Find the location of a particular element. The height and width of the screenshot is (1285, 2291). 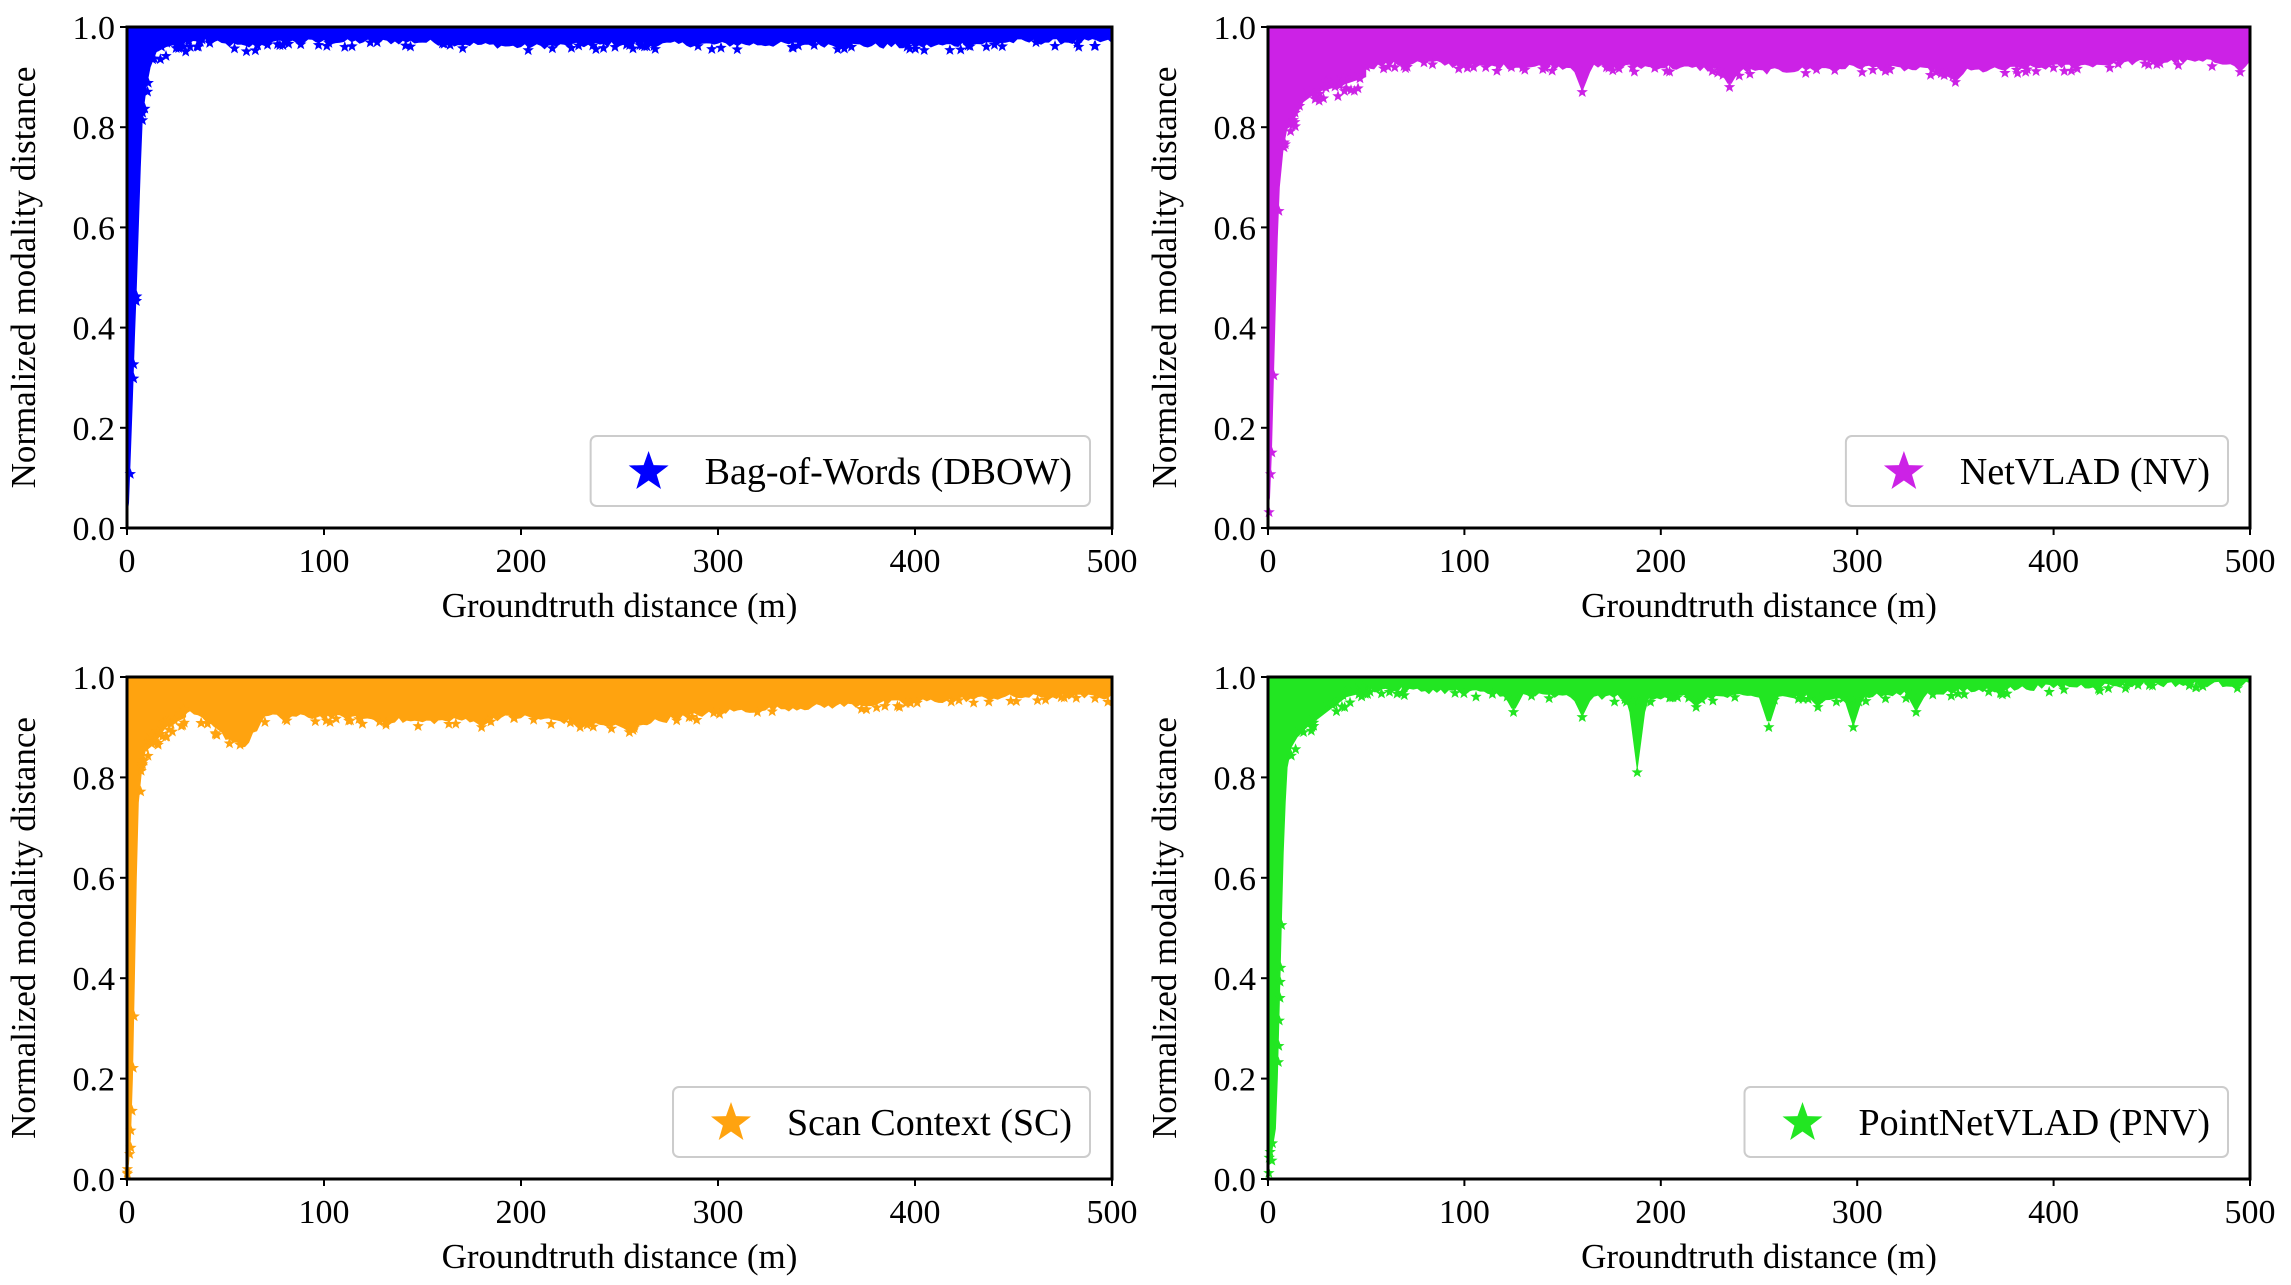

x-tick-label: 500 is located at coordinates (2250, 1212).